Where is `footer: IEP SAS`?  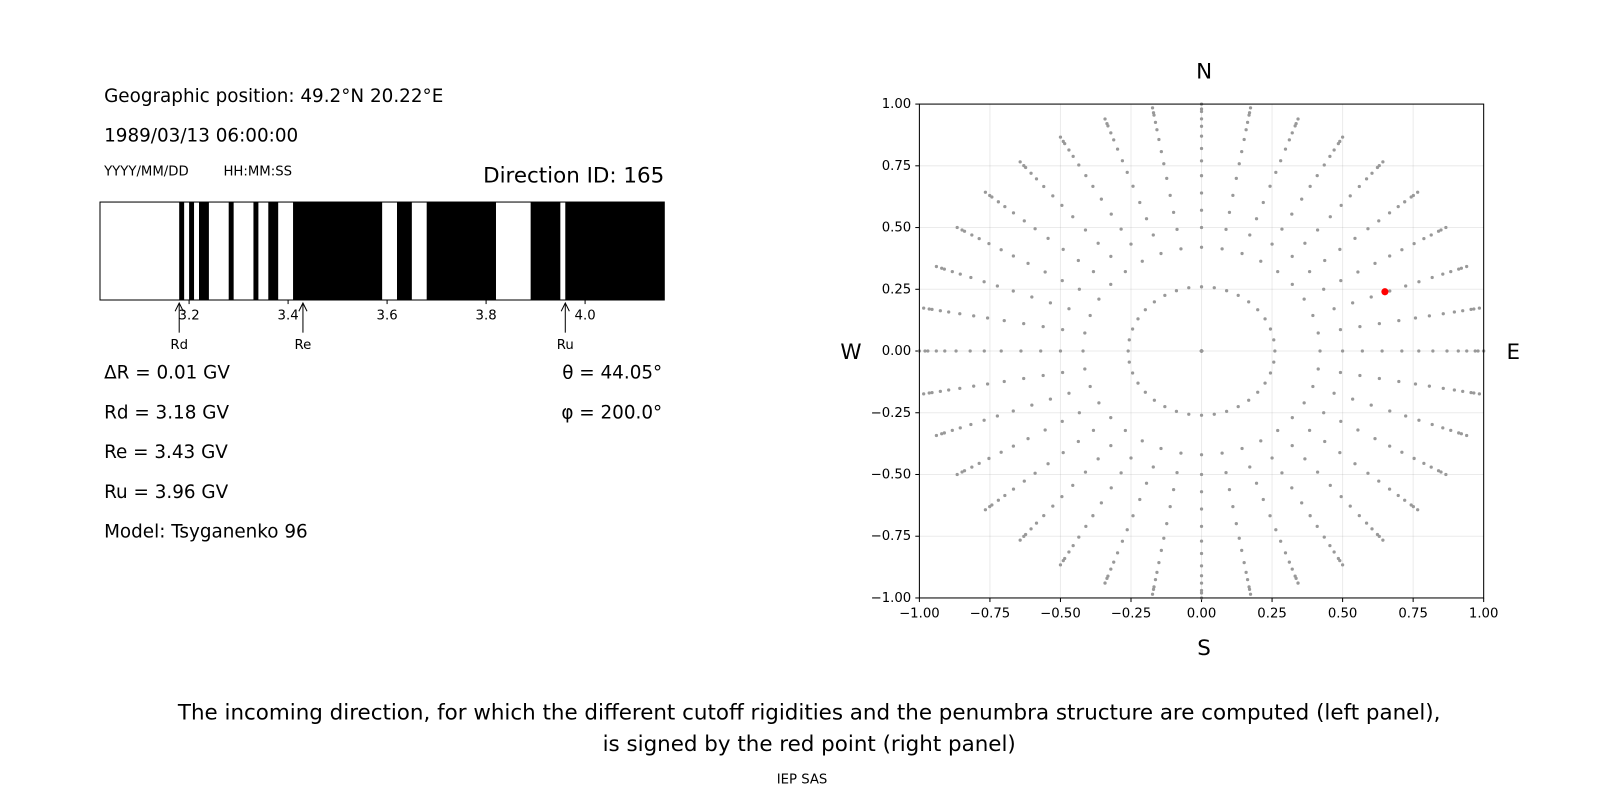 footer: IEP SAS is located at coordinates (802, 780).